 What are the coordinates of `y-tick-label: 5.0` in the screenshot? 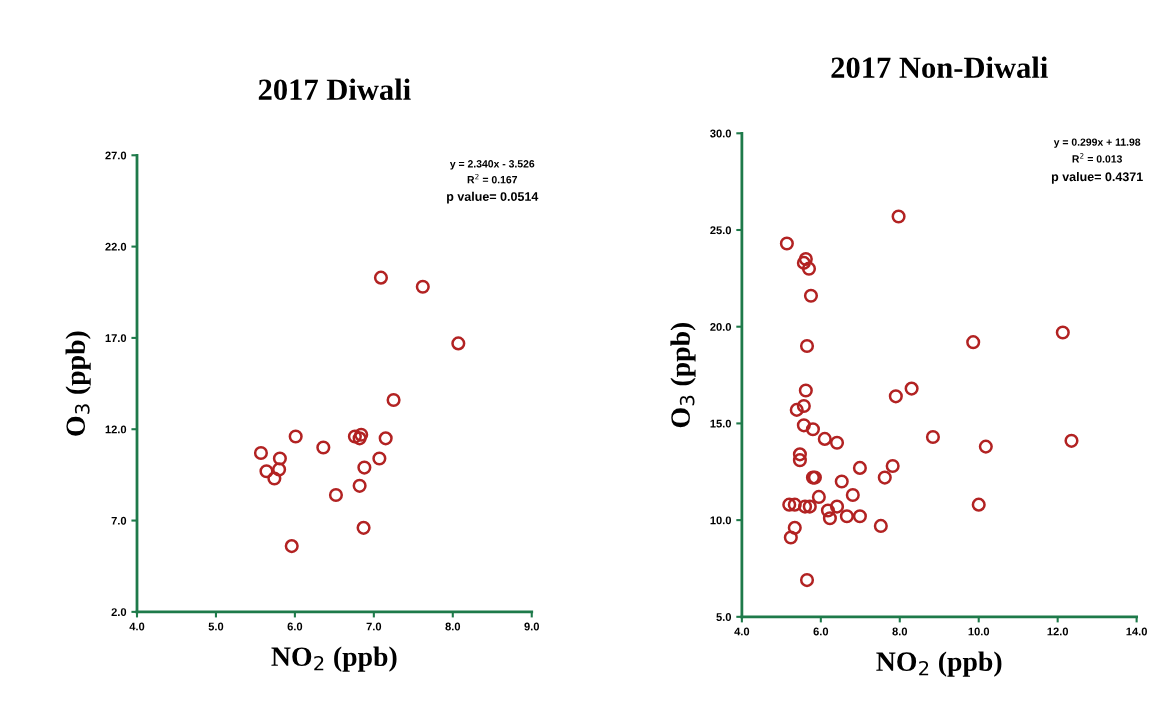 It's located at (724, 617).